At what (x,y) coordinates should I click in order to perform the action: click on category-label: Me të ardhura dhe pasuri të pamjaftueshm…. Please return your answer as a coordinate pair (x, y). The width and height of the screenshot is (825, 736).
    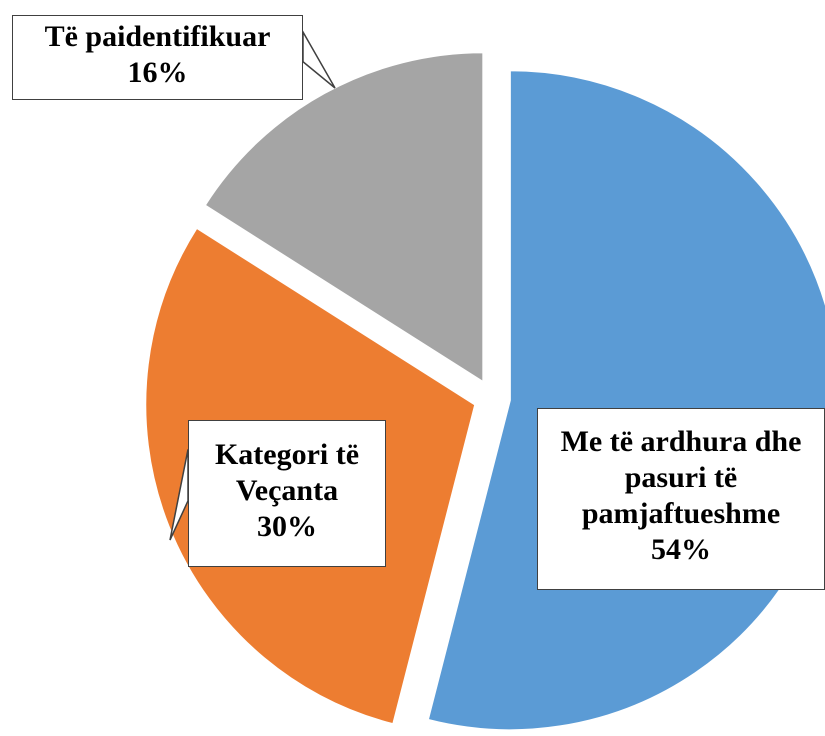
    Looking at the image, I should click on (681, 477).